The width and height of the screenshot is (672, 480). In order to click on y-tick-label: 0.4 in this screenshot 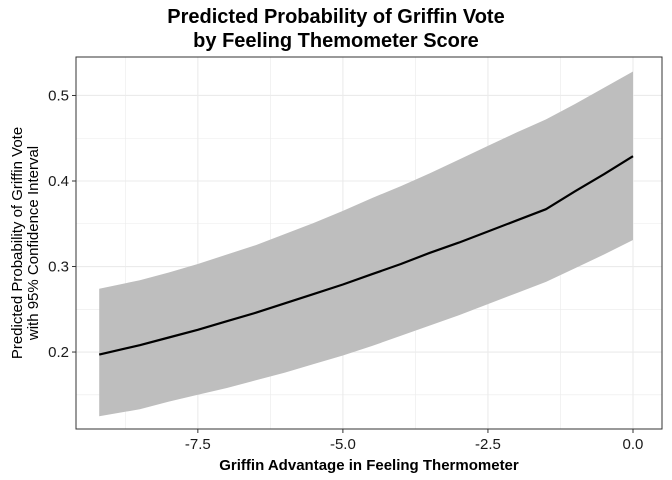, I will do `click(58, 181)`.